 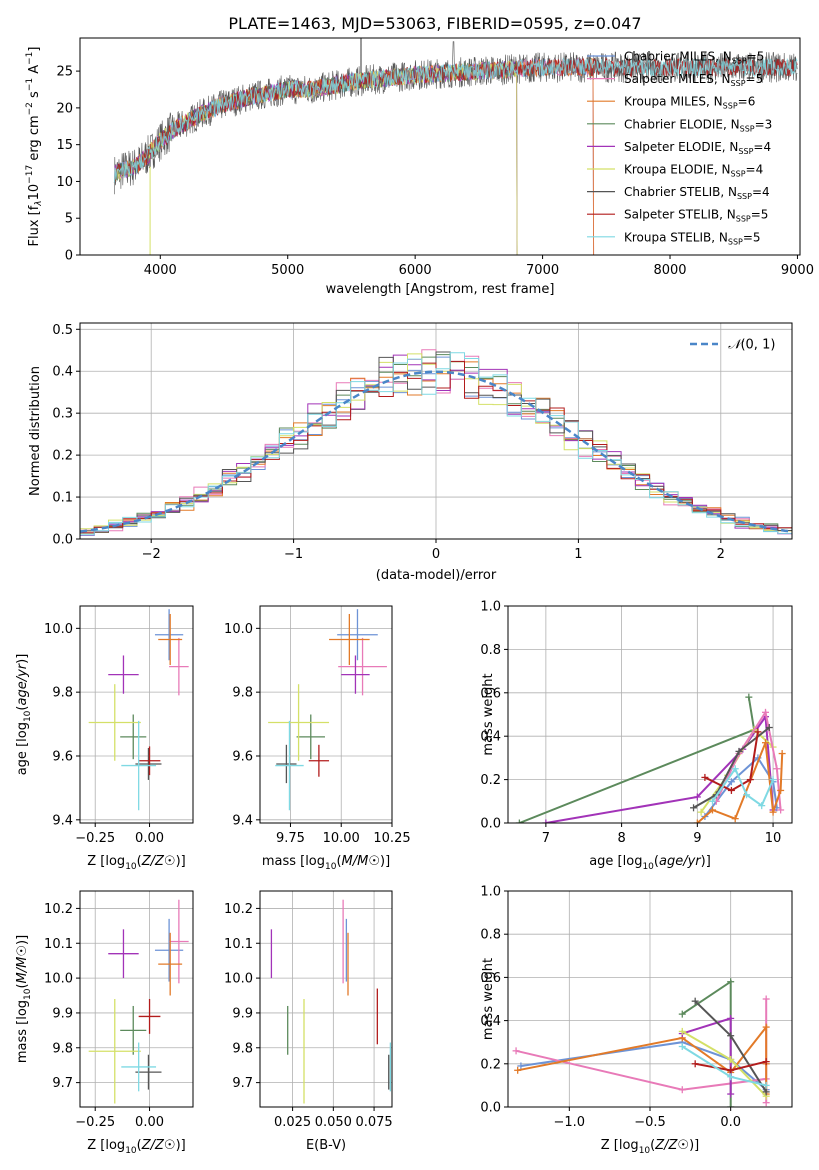 What do you see at coordinates (694, 58) in the screenshot?
I see `legend-entry: Chabrier MILES, NSSP=5` at bounding box center [694, 58].